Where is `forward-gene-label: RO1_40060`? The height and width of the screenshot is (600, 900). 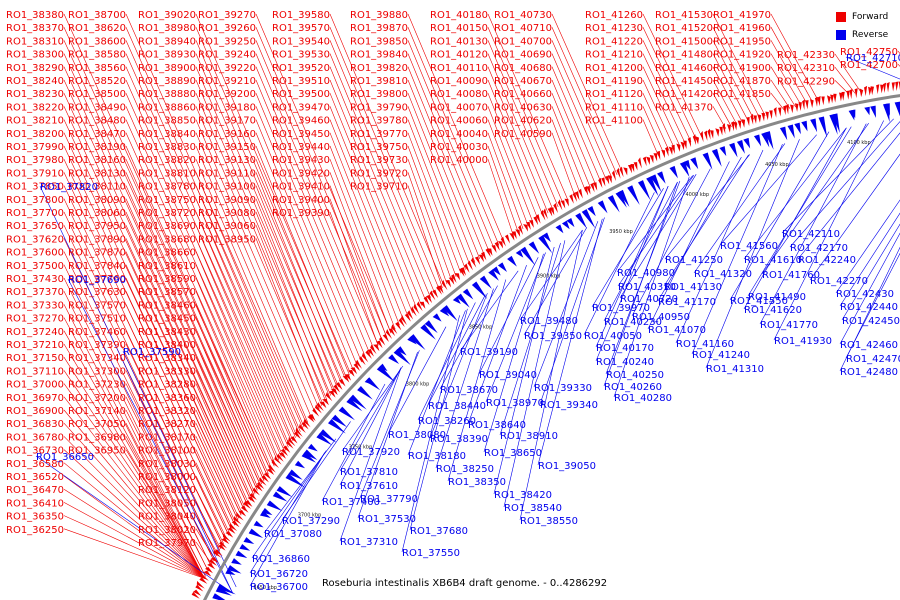 forward-gene-label: RO1_40060 is located at coordinates (459, 121).